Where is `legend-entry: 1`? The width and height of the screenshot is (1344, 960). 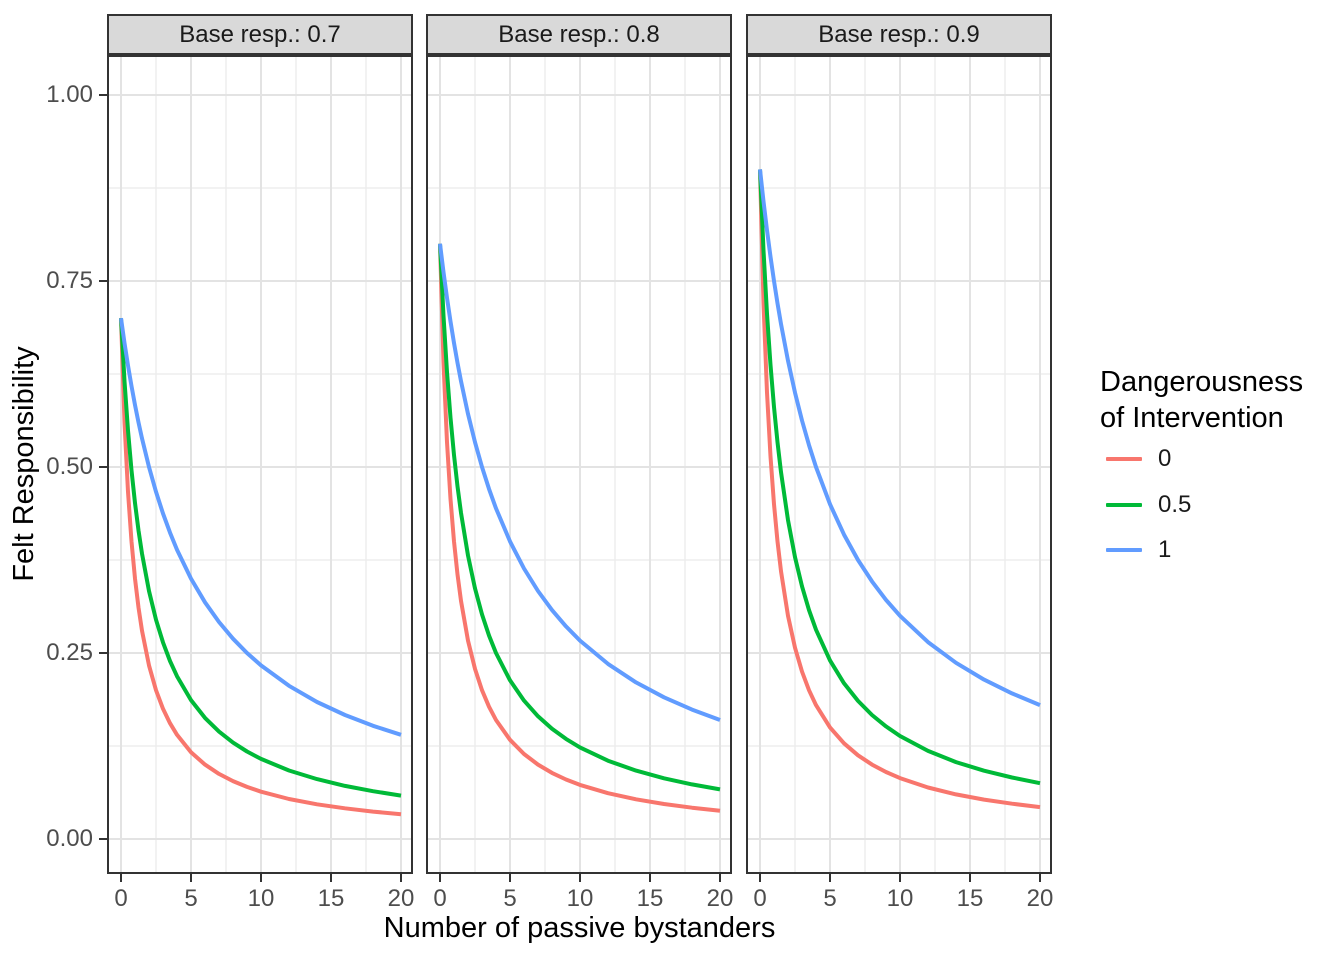 legend-entry: 1 is located at coordinates (1222, 550).